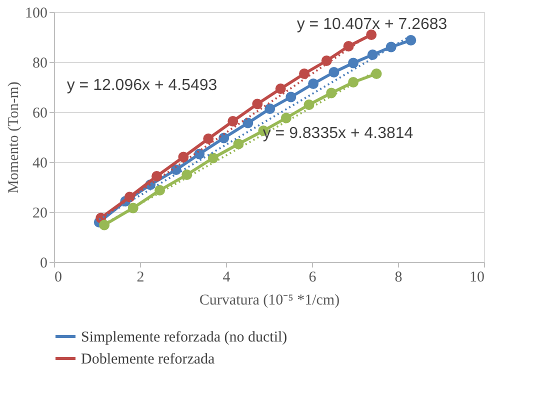  What do you see at coordinates (148, 360) in the screenshot?
I see `legend-label: Doblemente reforzada` at bounding box center [148, 360].